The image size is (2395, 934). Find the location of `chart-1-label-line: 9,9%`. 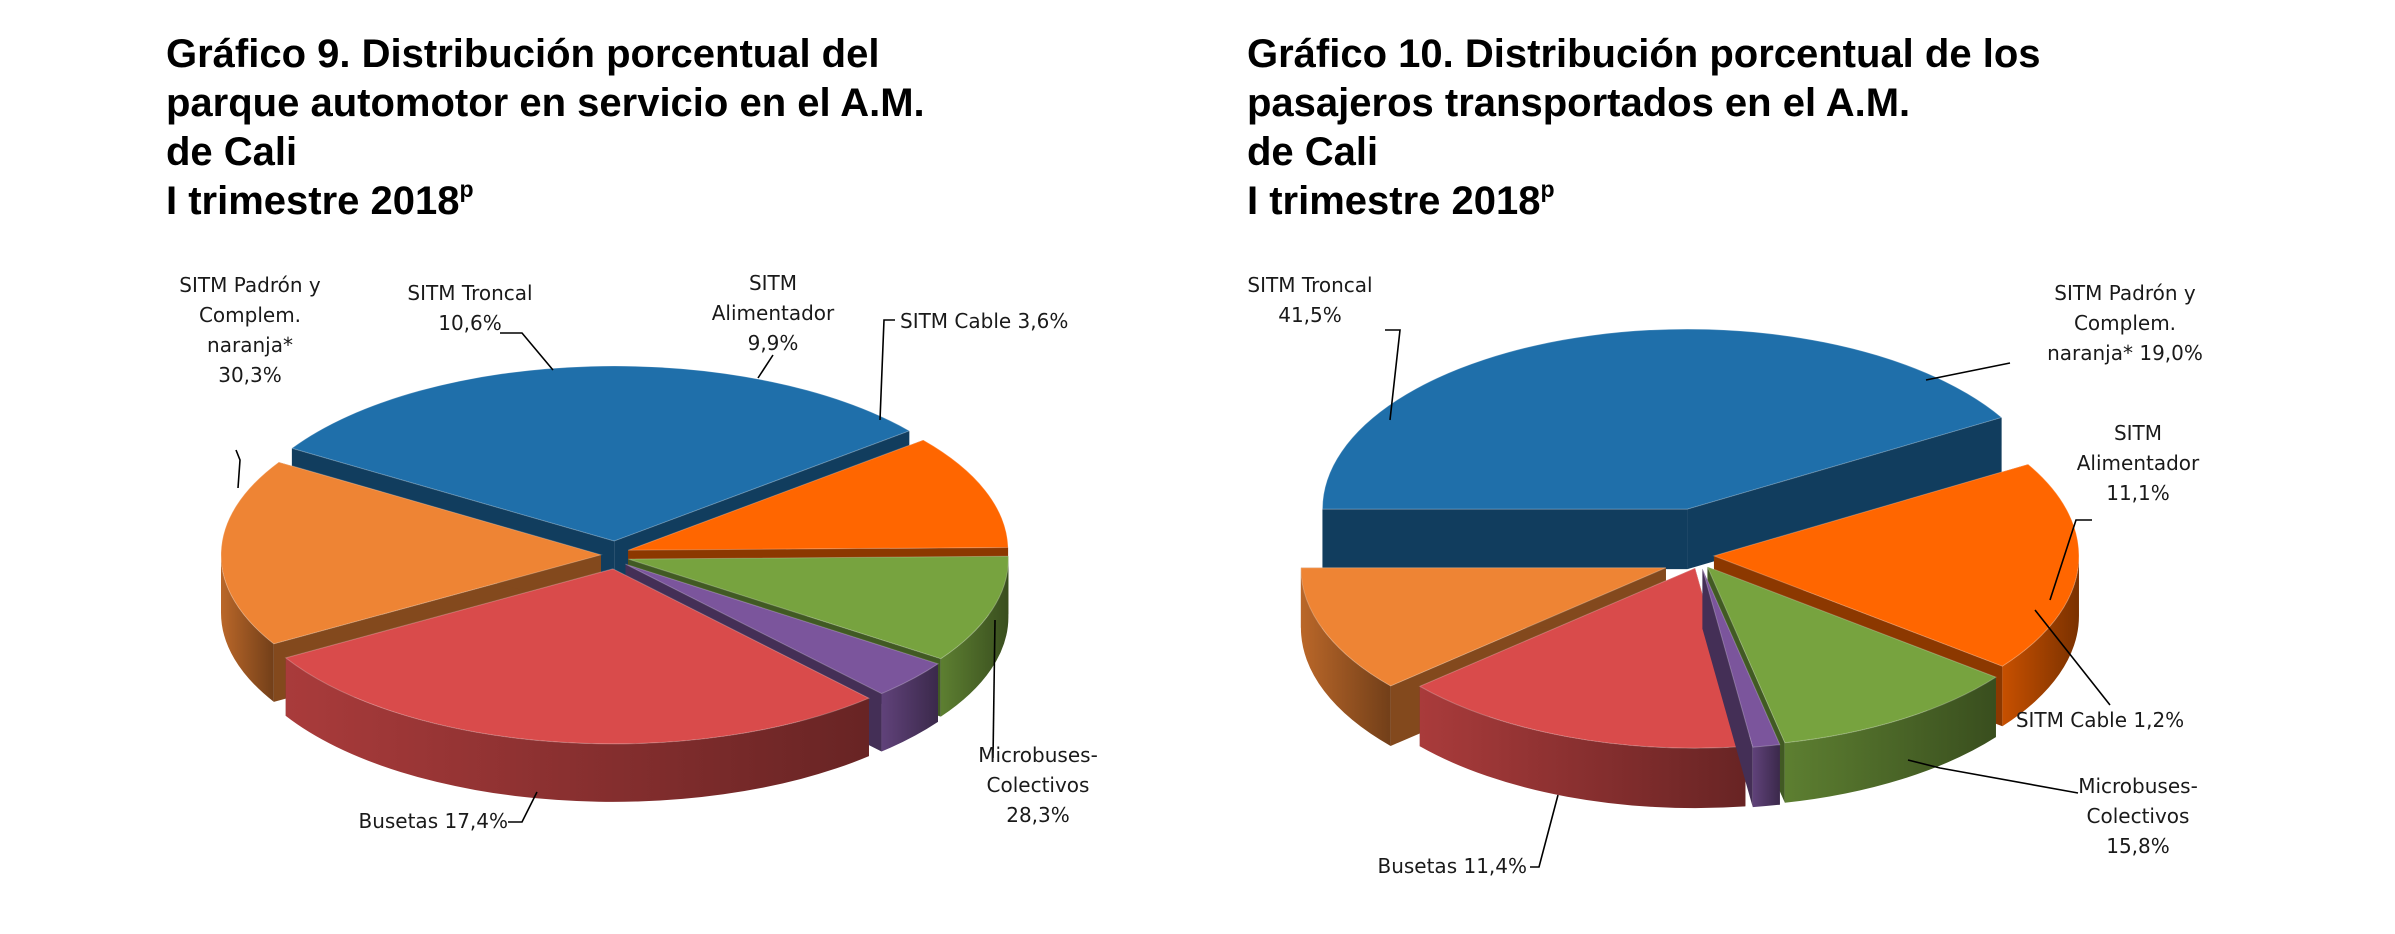

chart-1-label-line: 9,9% is located at coordinates (773, 343).